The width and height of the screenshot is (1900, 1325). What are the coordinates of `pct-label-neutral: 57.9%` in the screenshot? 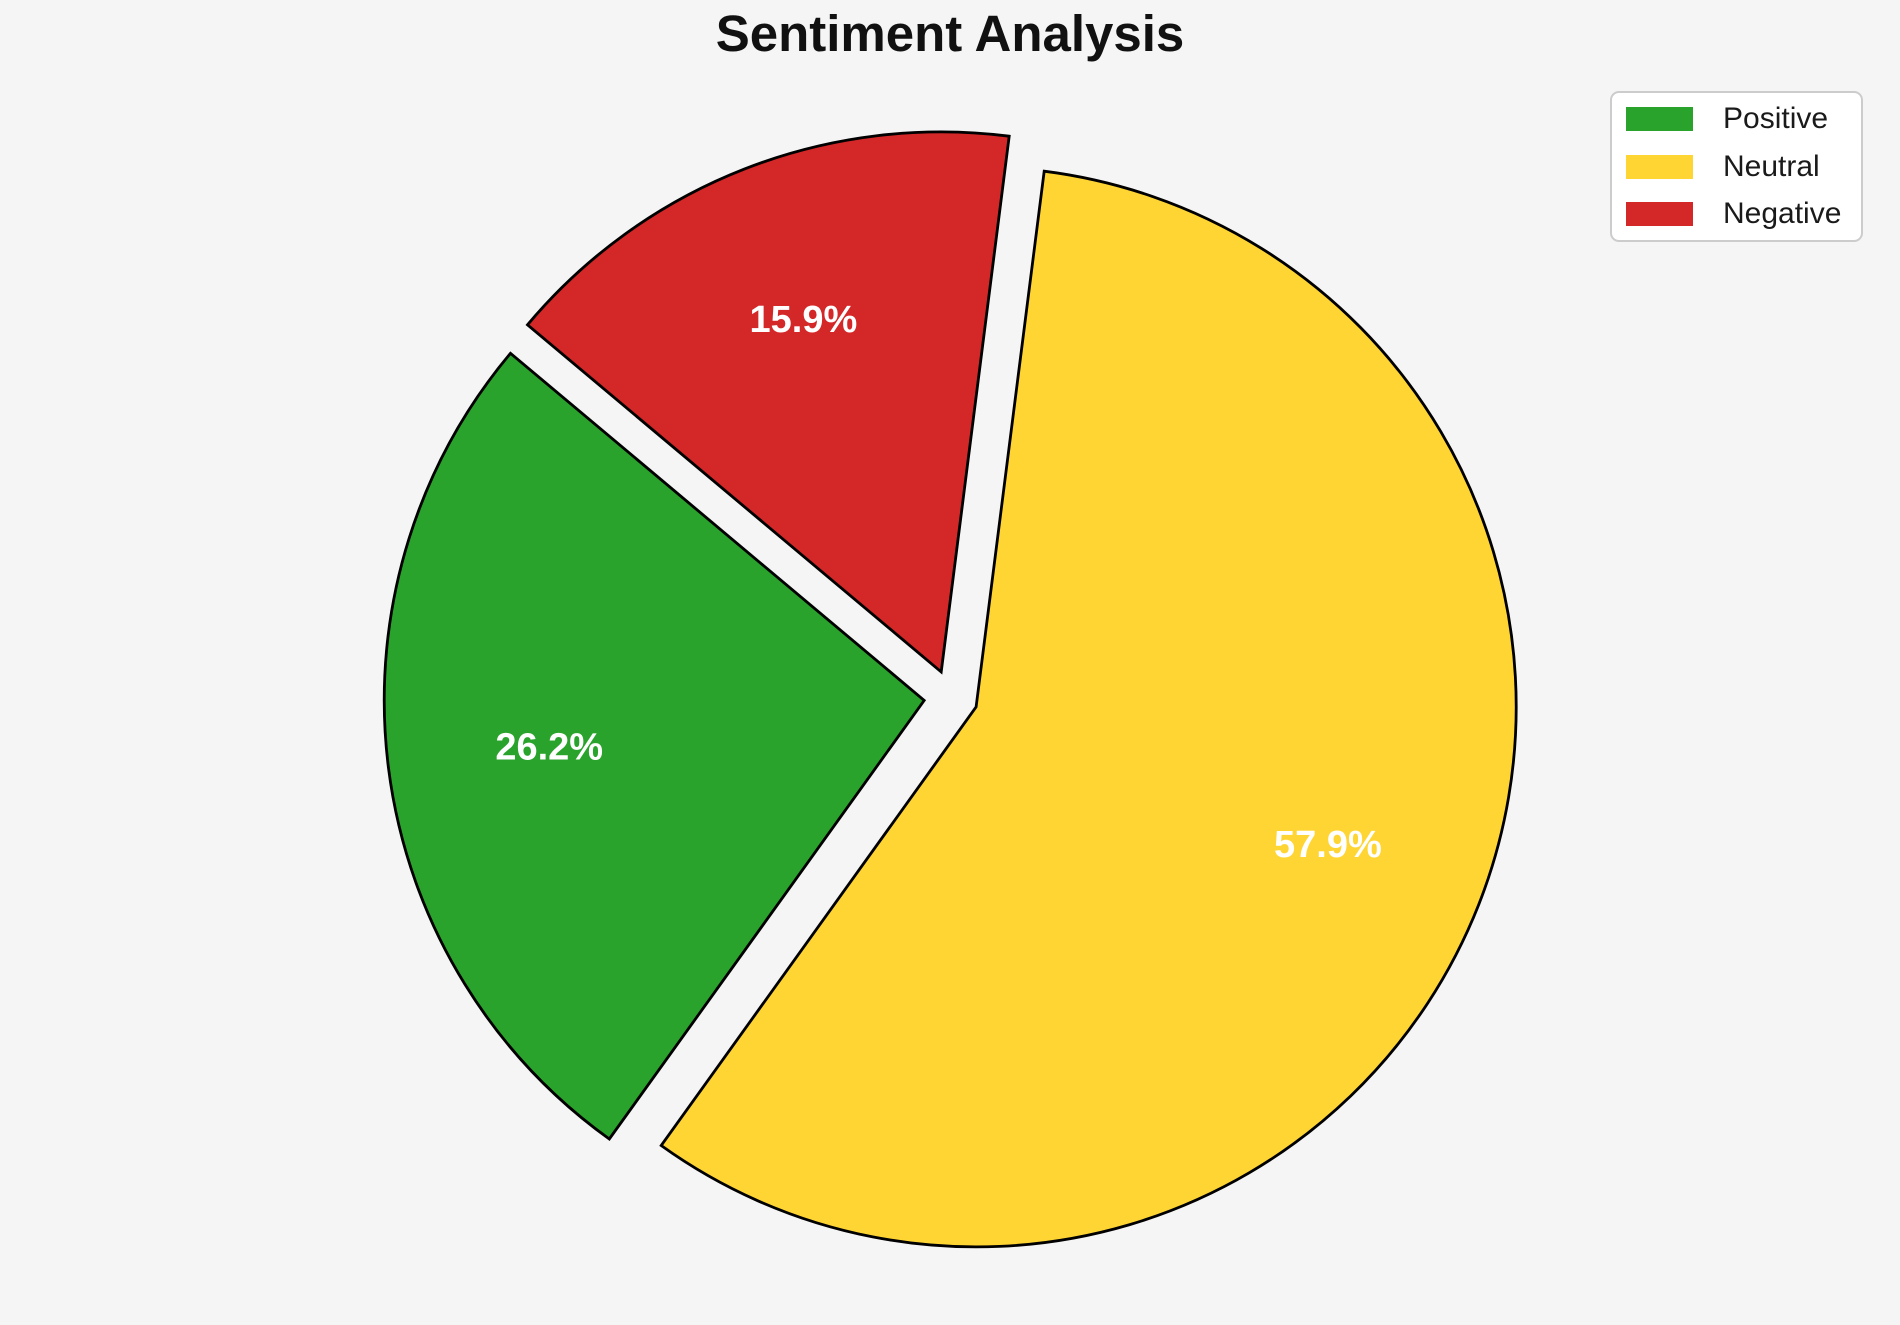 It's located at (1328, 845).